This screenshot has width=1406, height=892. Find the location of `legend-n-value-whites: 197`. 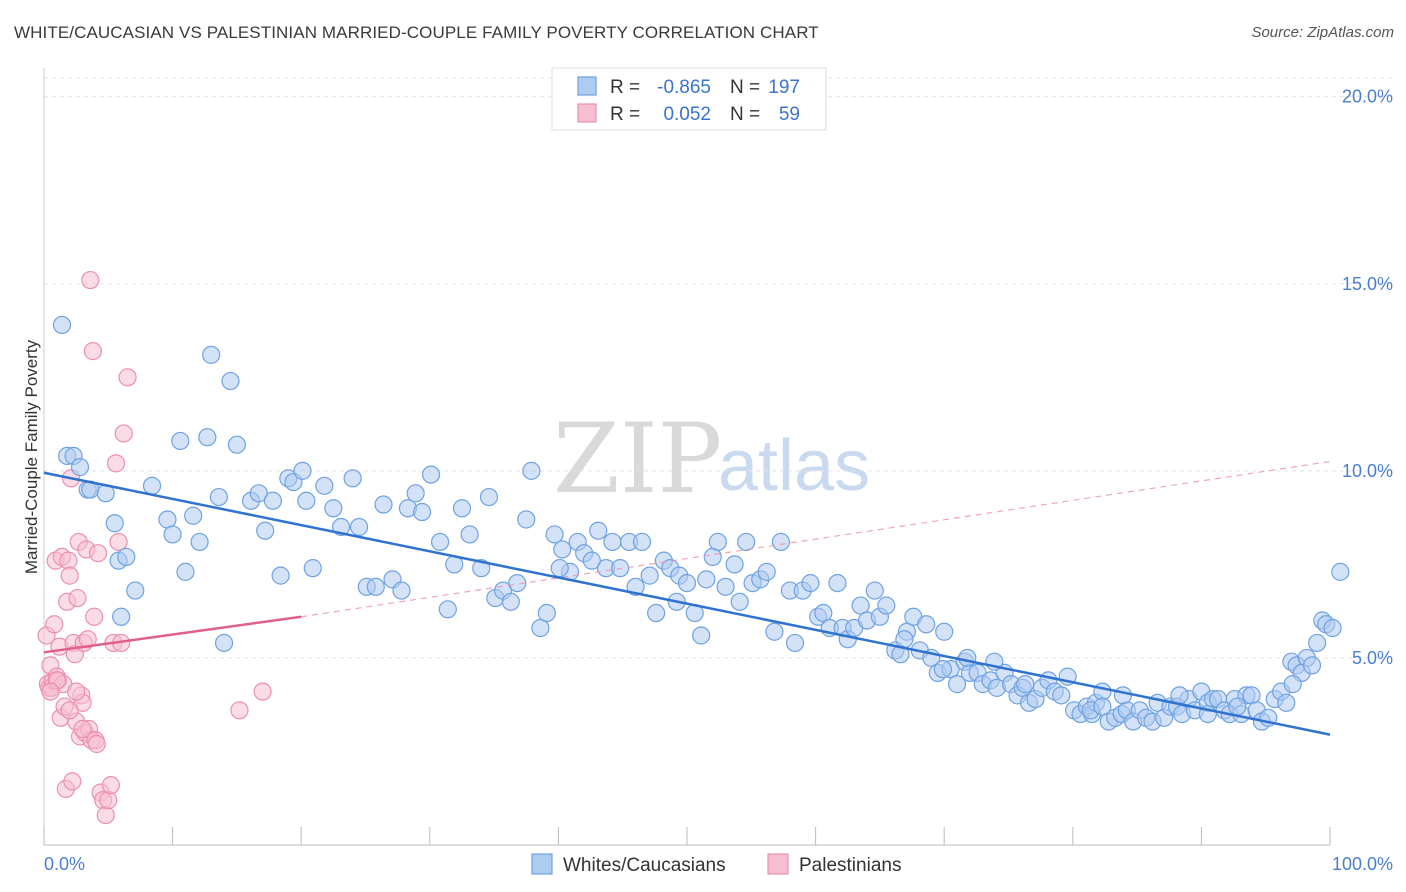

legend-n-value-whites: 197 is located at coordinates (784, 87).